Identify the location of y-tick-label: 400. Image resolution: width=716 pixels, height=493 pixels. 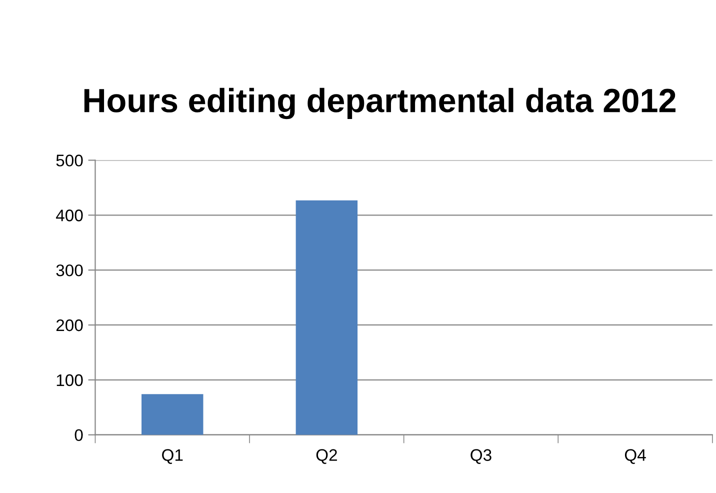
(69, 216).